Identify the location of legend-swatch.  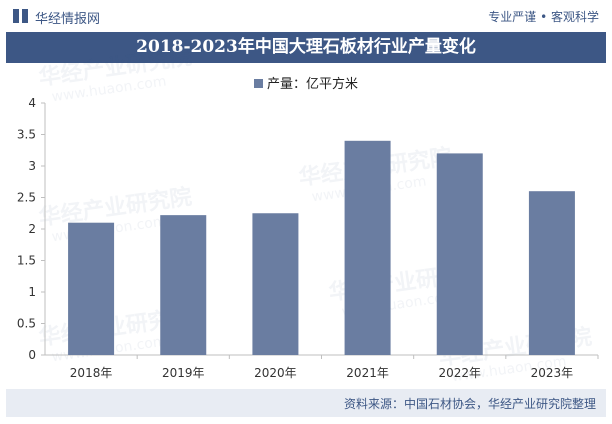
(258, 83).